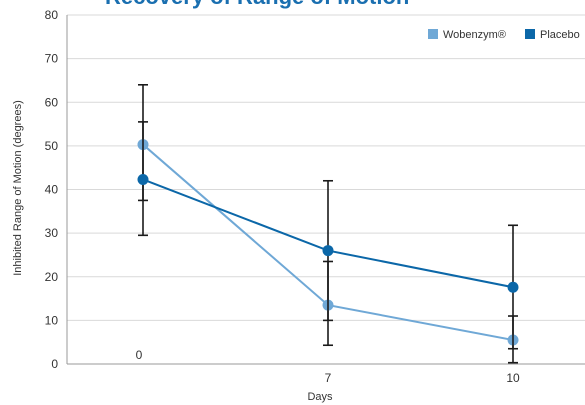 This screenshot has height=405, width=585. I want to click on y-tick-label: 40, so click(52, 190).